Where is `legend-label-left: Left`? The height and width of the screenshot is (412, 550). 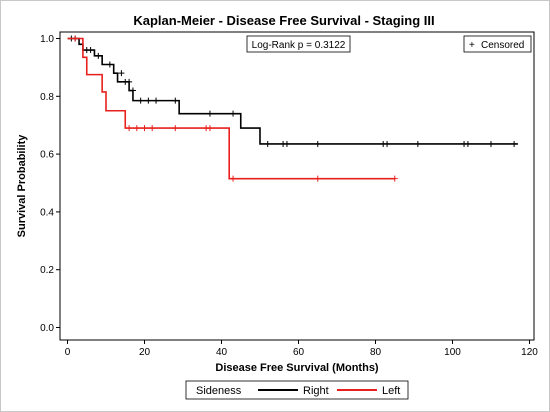
legend-label-left: Left is located at coordinates (391, 391).